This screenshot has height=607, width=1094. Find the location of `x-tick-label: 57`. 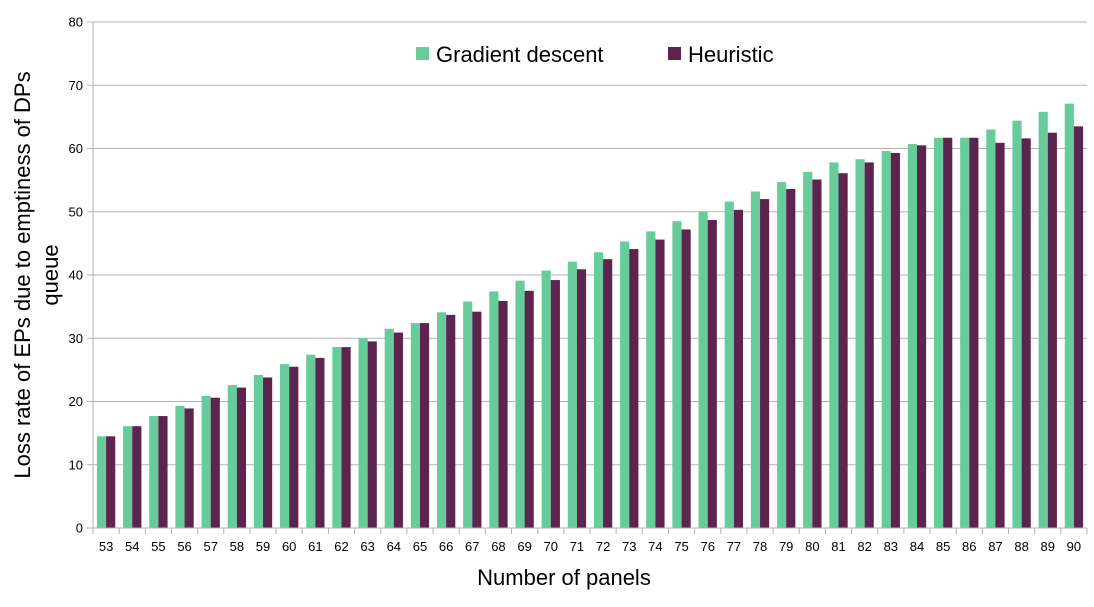

x-tick-label: 57 is located at coordinates (210, 546).